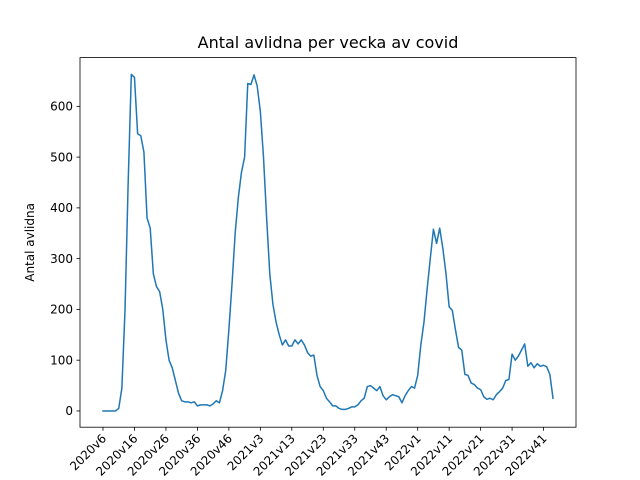 The height and width of the screenshot is (480, 640). Describe the element at coordinates (61, 310) in the screenshot. I see `y-tick-label: 200` at that location.